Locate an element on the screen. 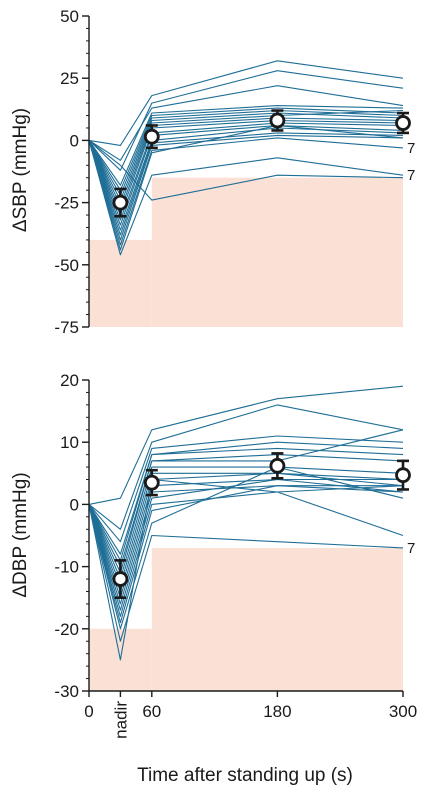  x-tick-label: 300 is located at coordinates (403, 711).